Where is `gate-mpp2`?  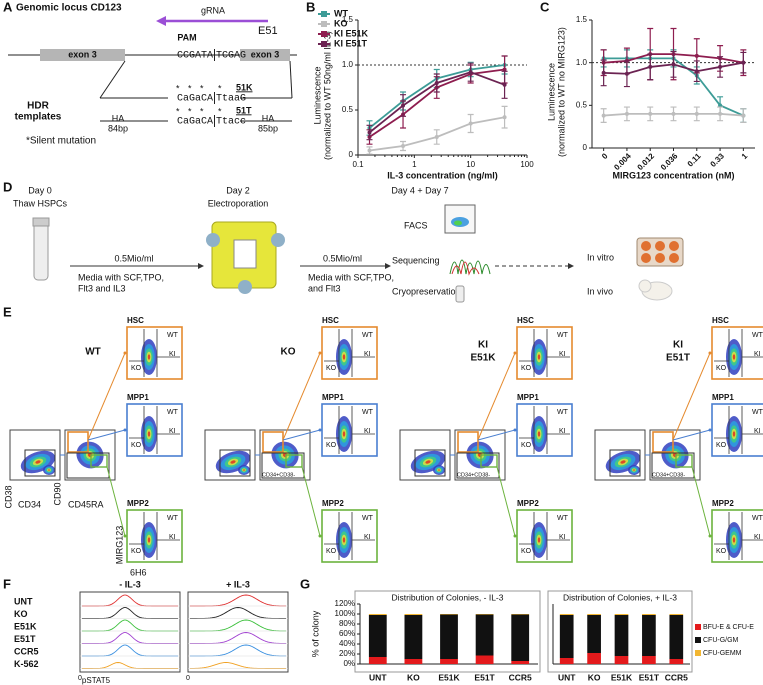
gate-mpp2 is located at coordinates (99, 461).